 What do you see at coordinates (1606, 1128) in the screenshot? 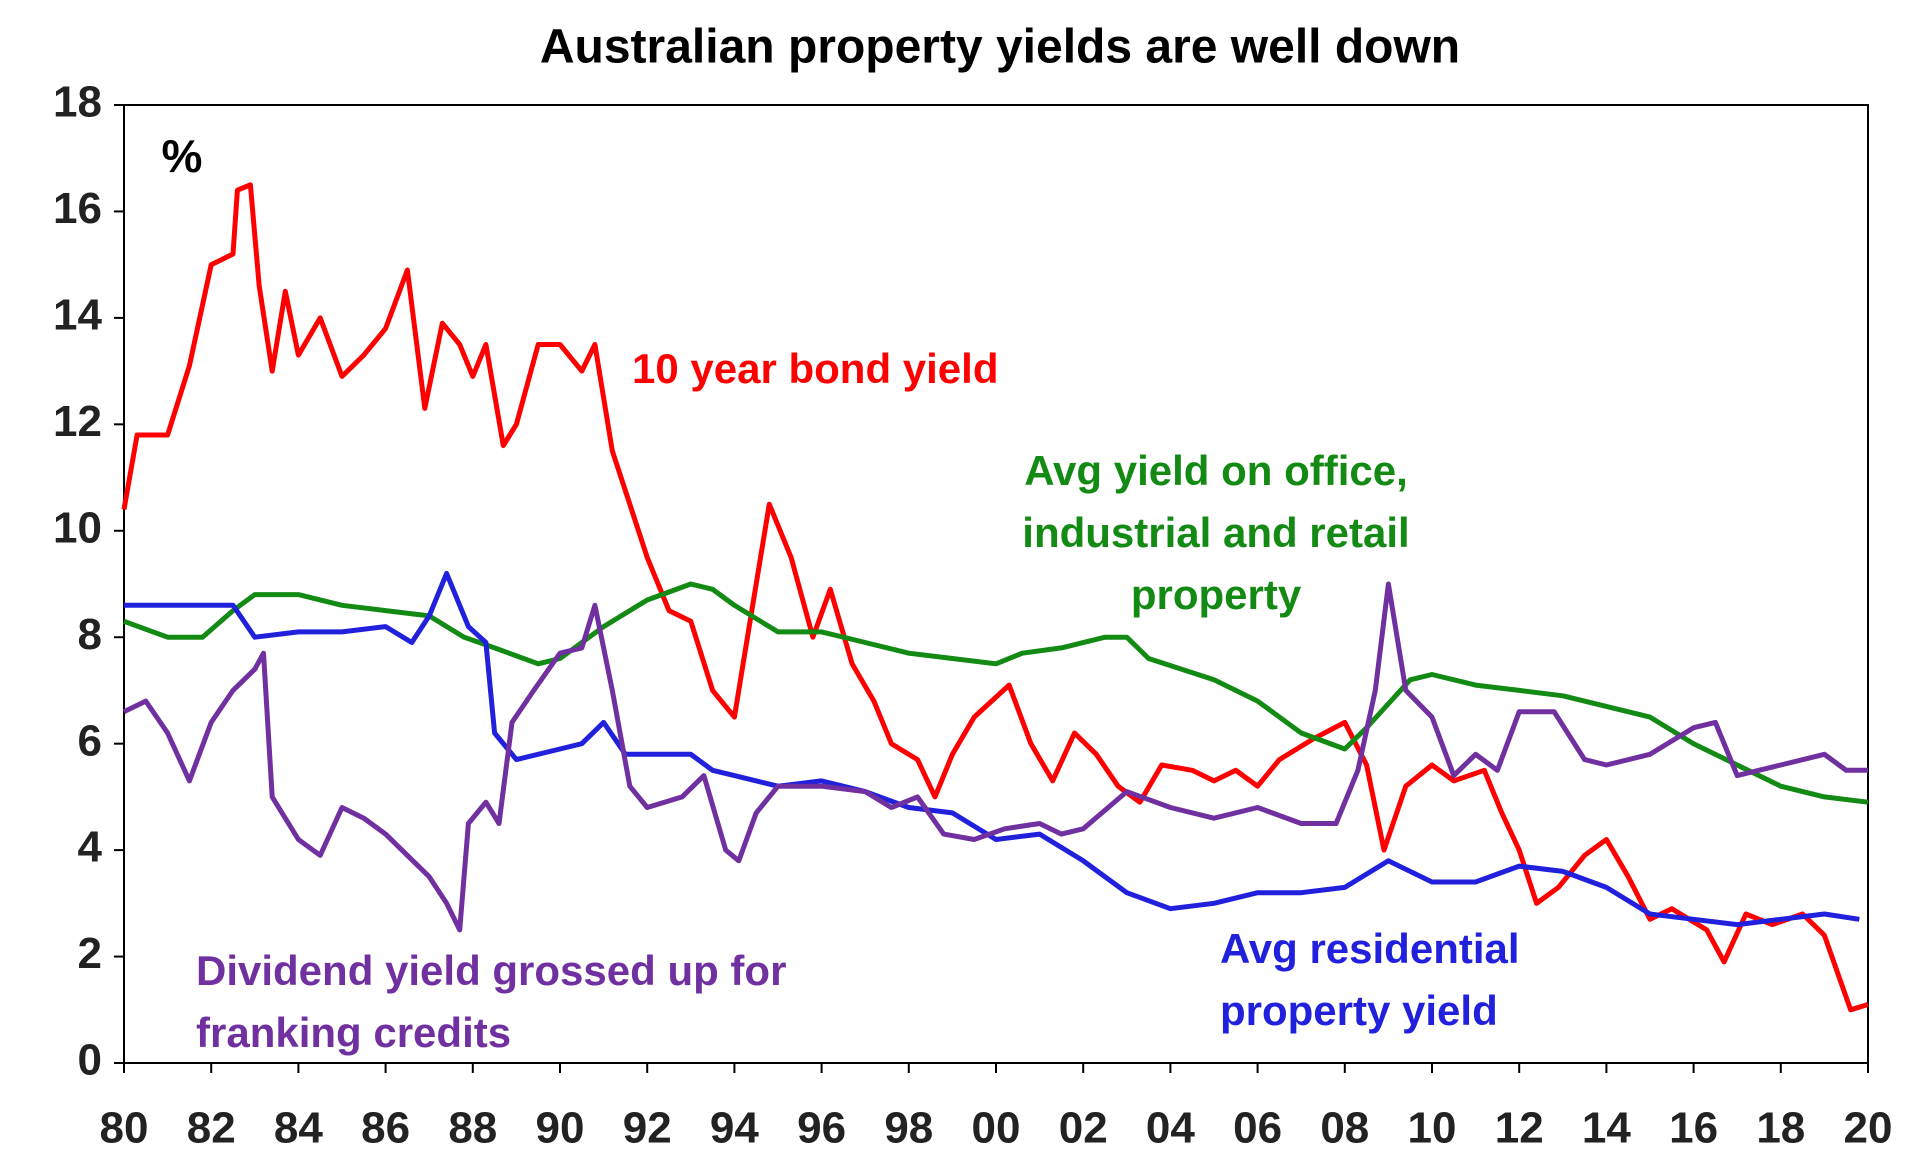
I see `x-tick-label: 14` at bounding box center [1606, 1128].